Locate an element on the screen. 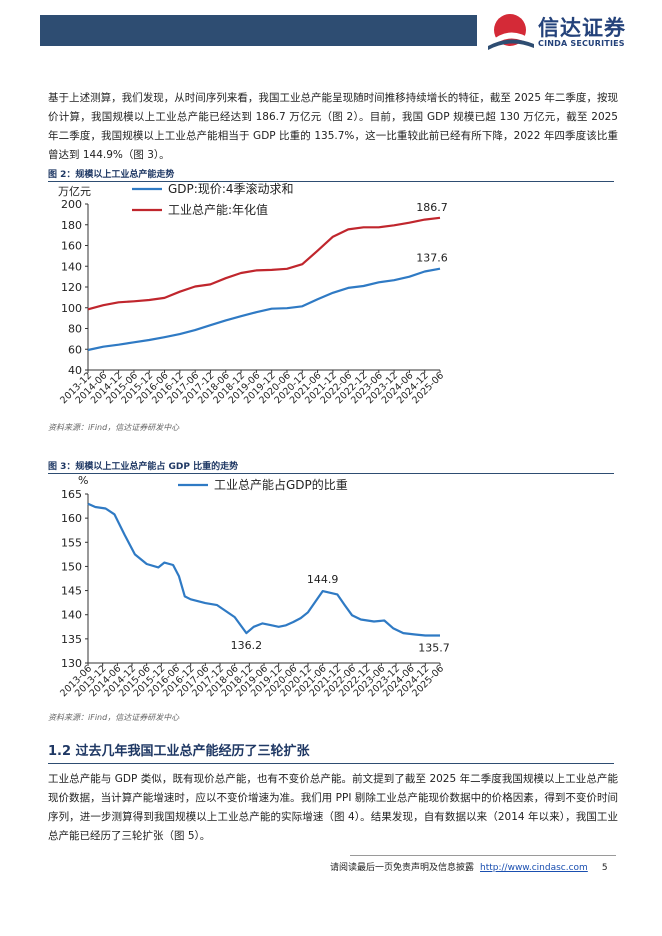  y-tick-label-2: 80 is located at coordinates (75, 329).